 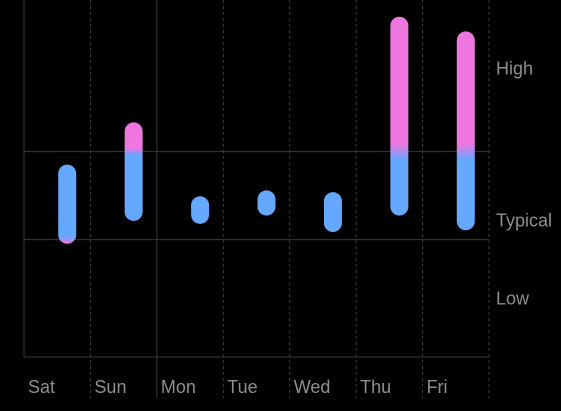 I want to click on range-bar-sat, so click(x=67, y=204).